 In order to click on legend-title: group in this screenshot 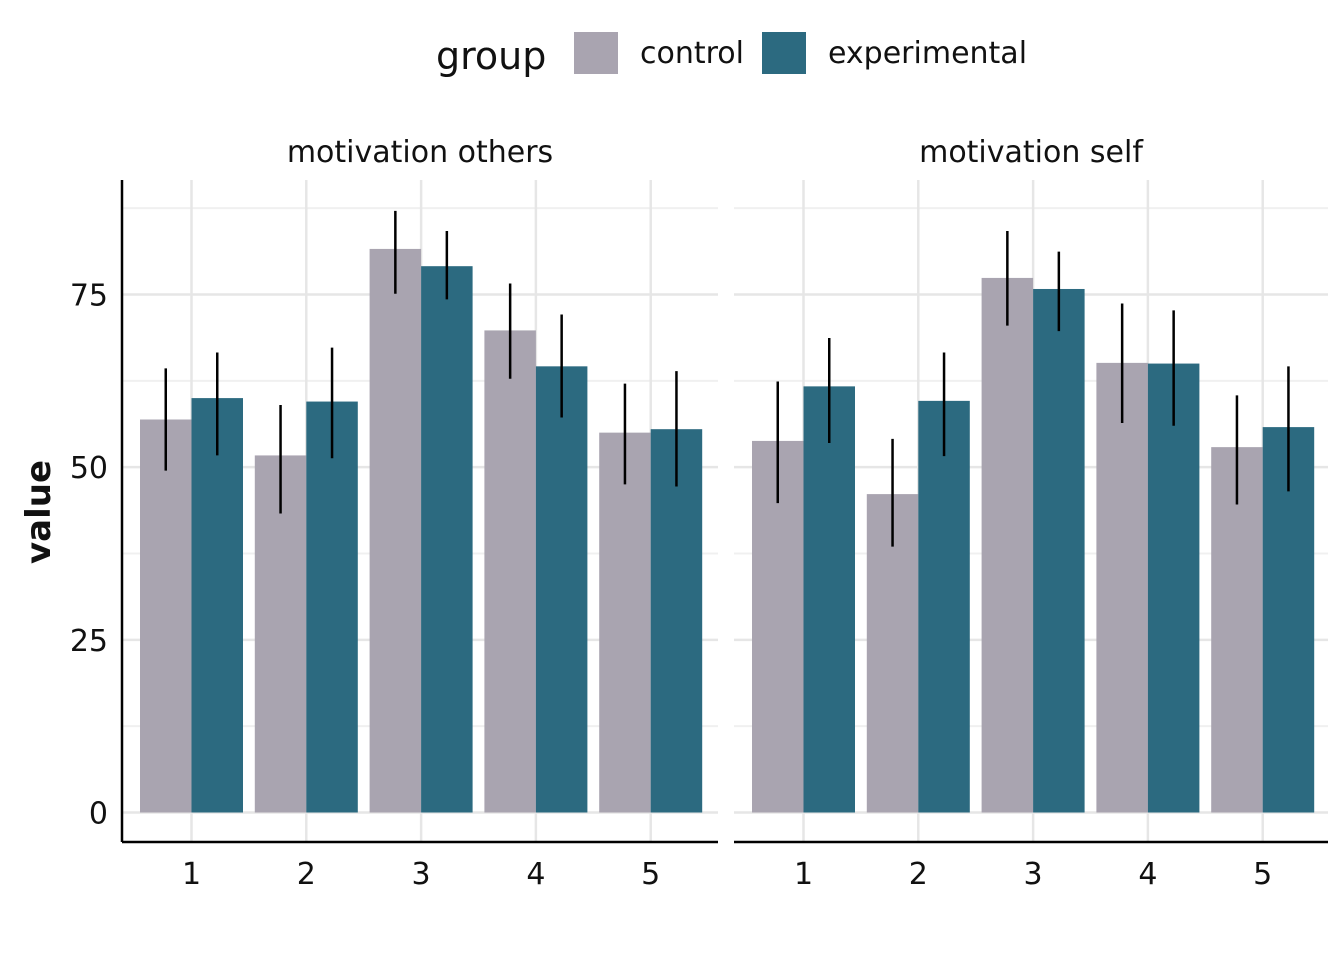, I will do `click(491, 56)`.